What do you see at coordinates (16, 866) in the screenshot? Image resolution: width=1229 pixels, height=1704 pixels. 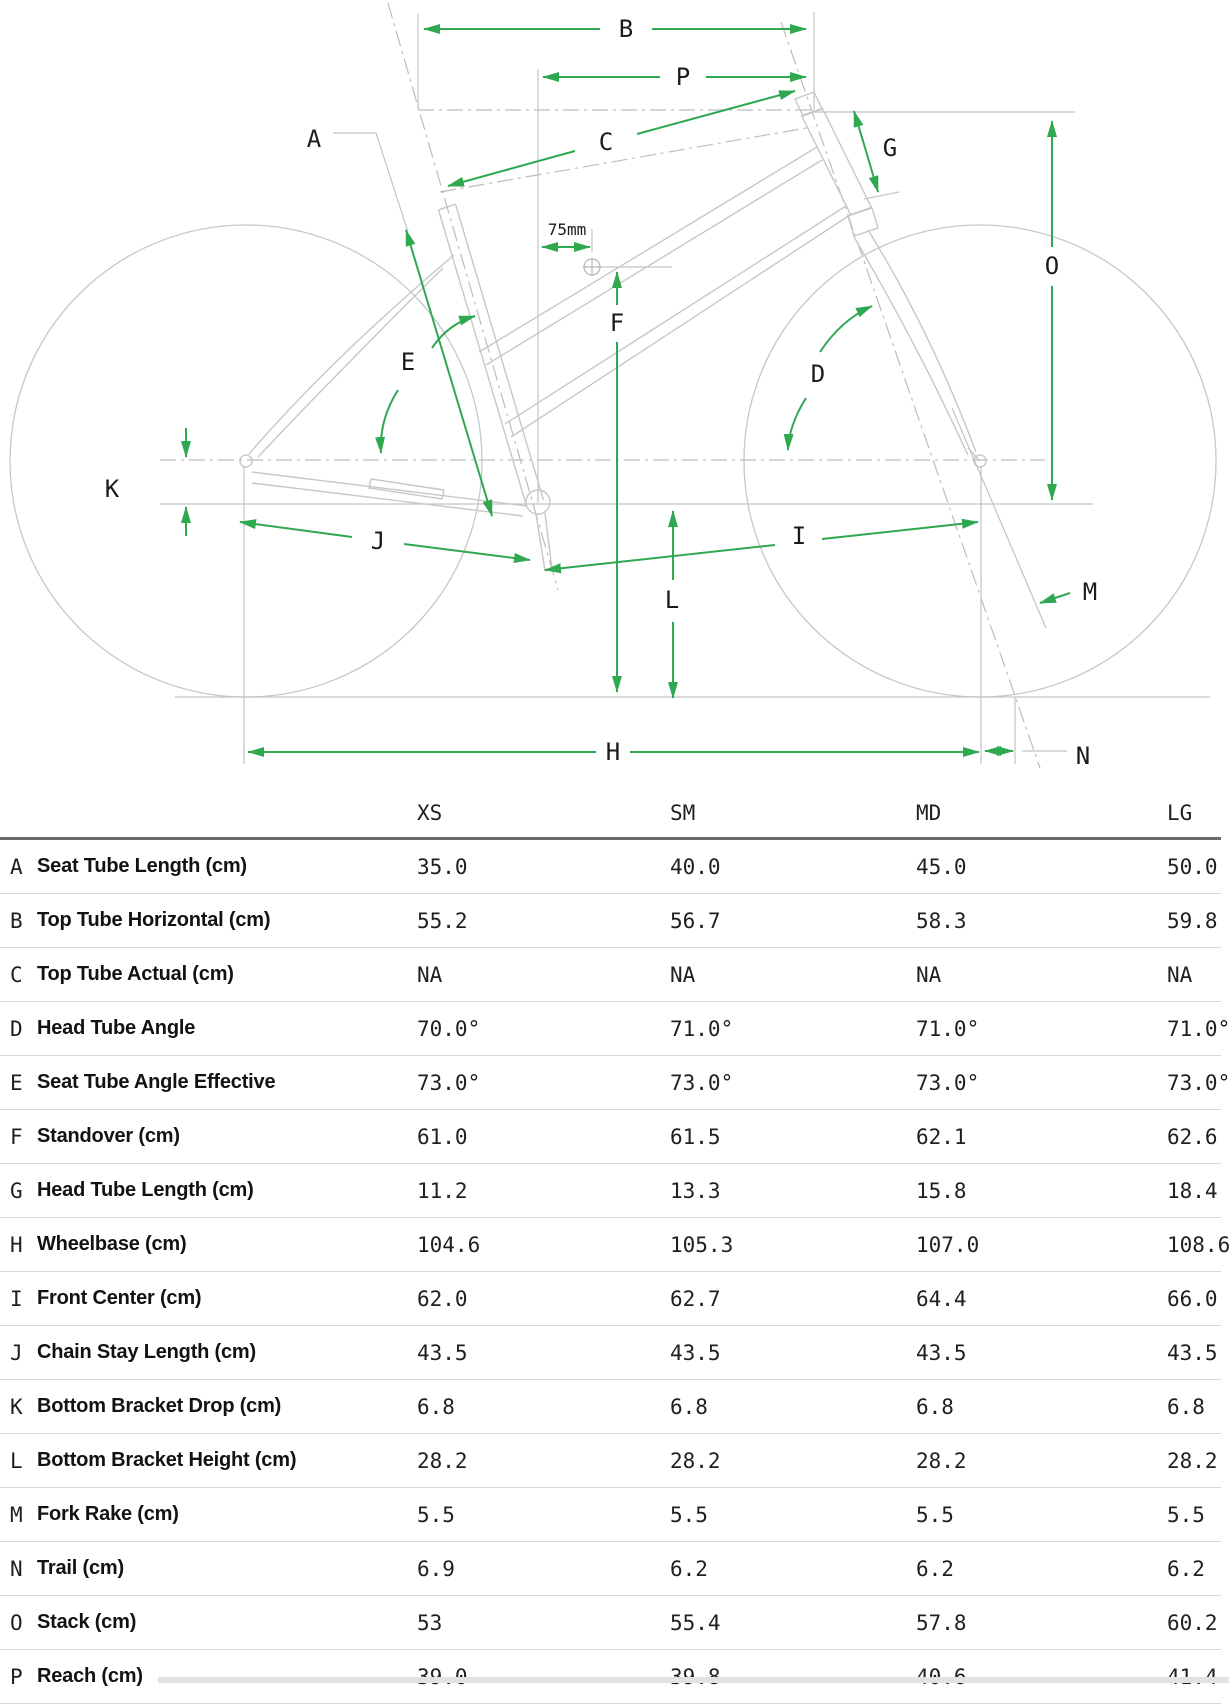 I see `row-letter: A` at bounding box center [16, 866].